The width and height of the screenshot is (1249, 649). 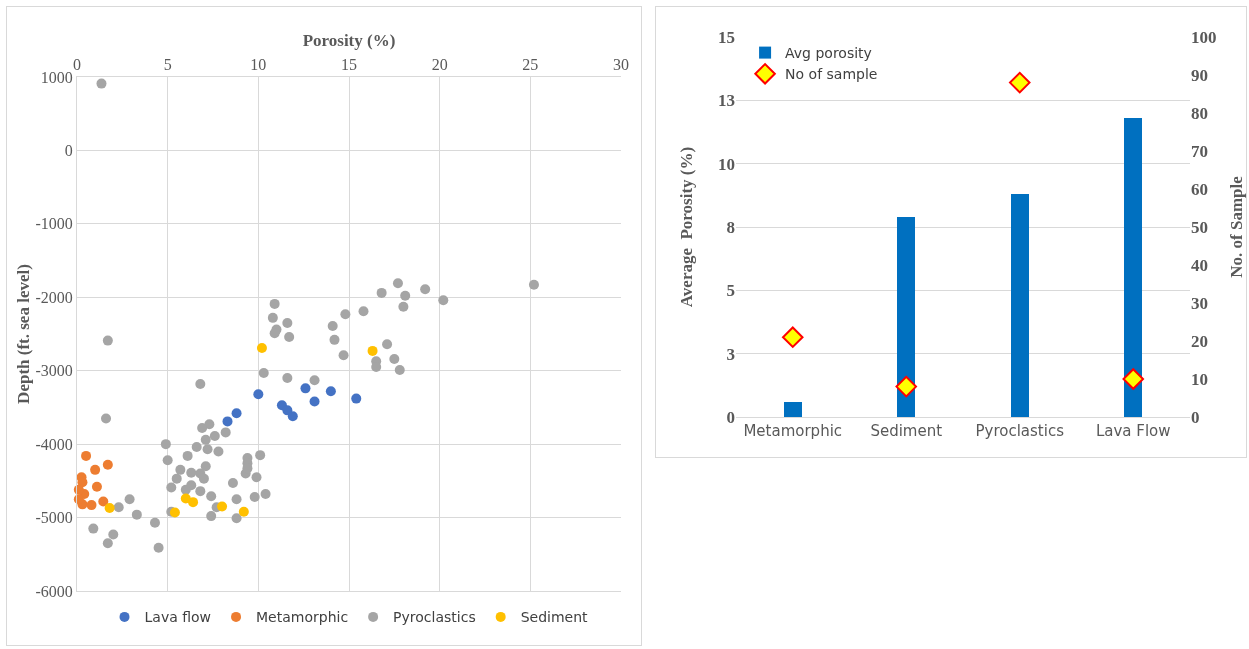 I want to click on y2-tick-label: 70, so click(x=1199, y=151).